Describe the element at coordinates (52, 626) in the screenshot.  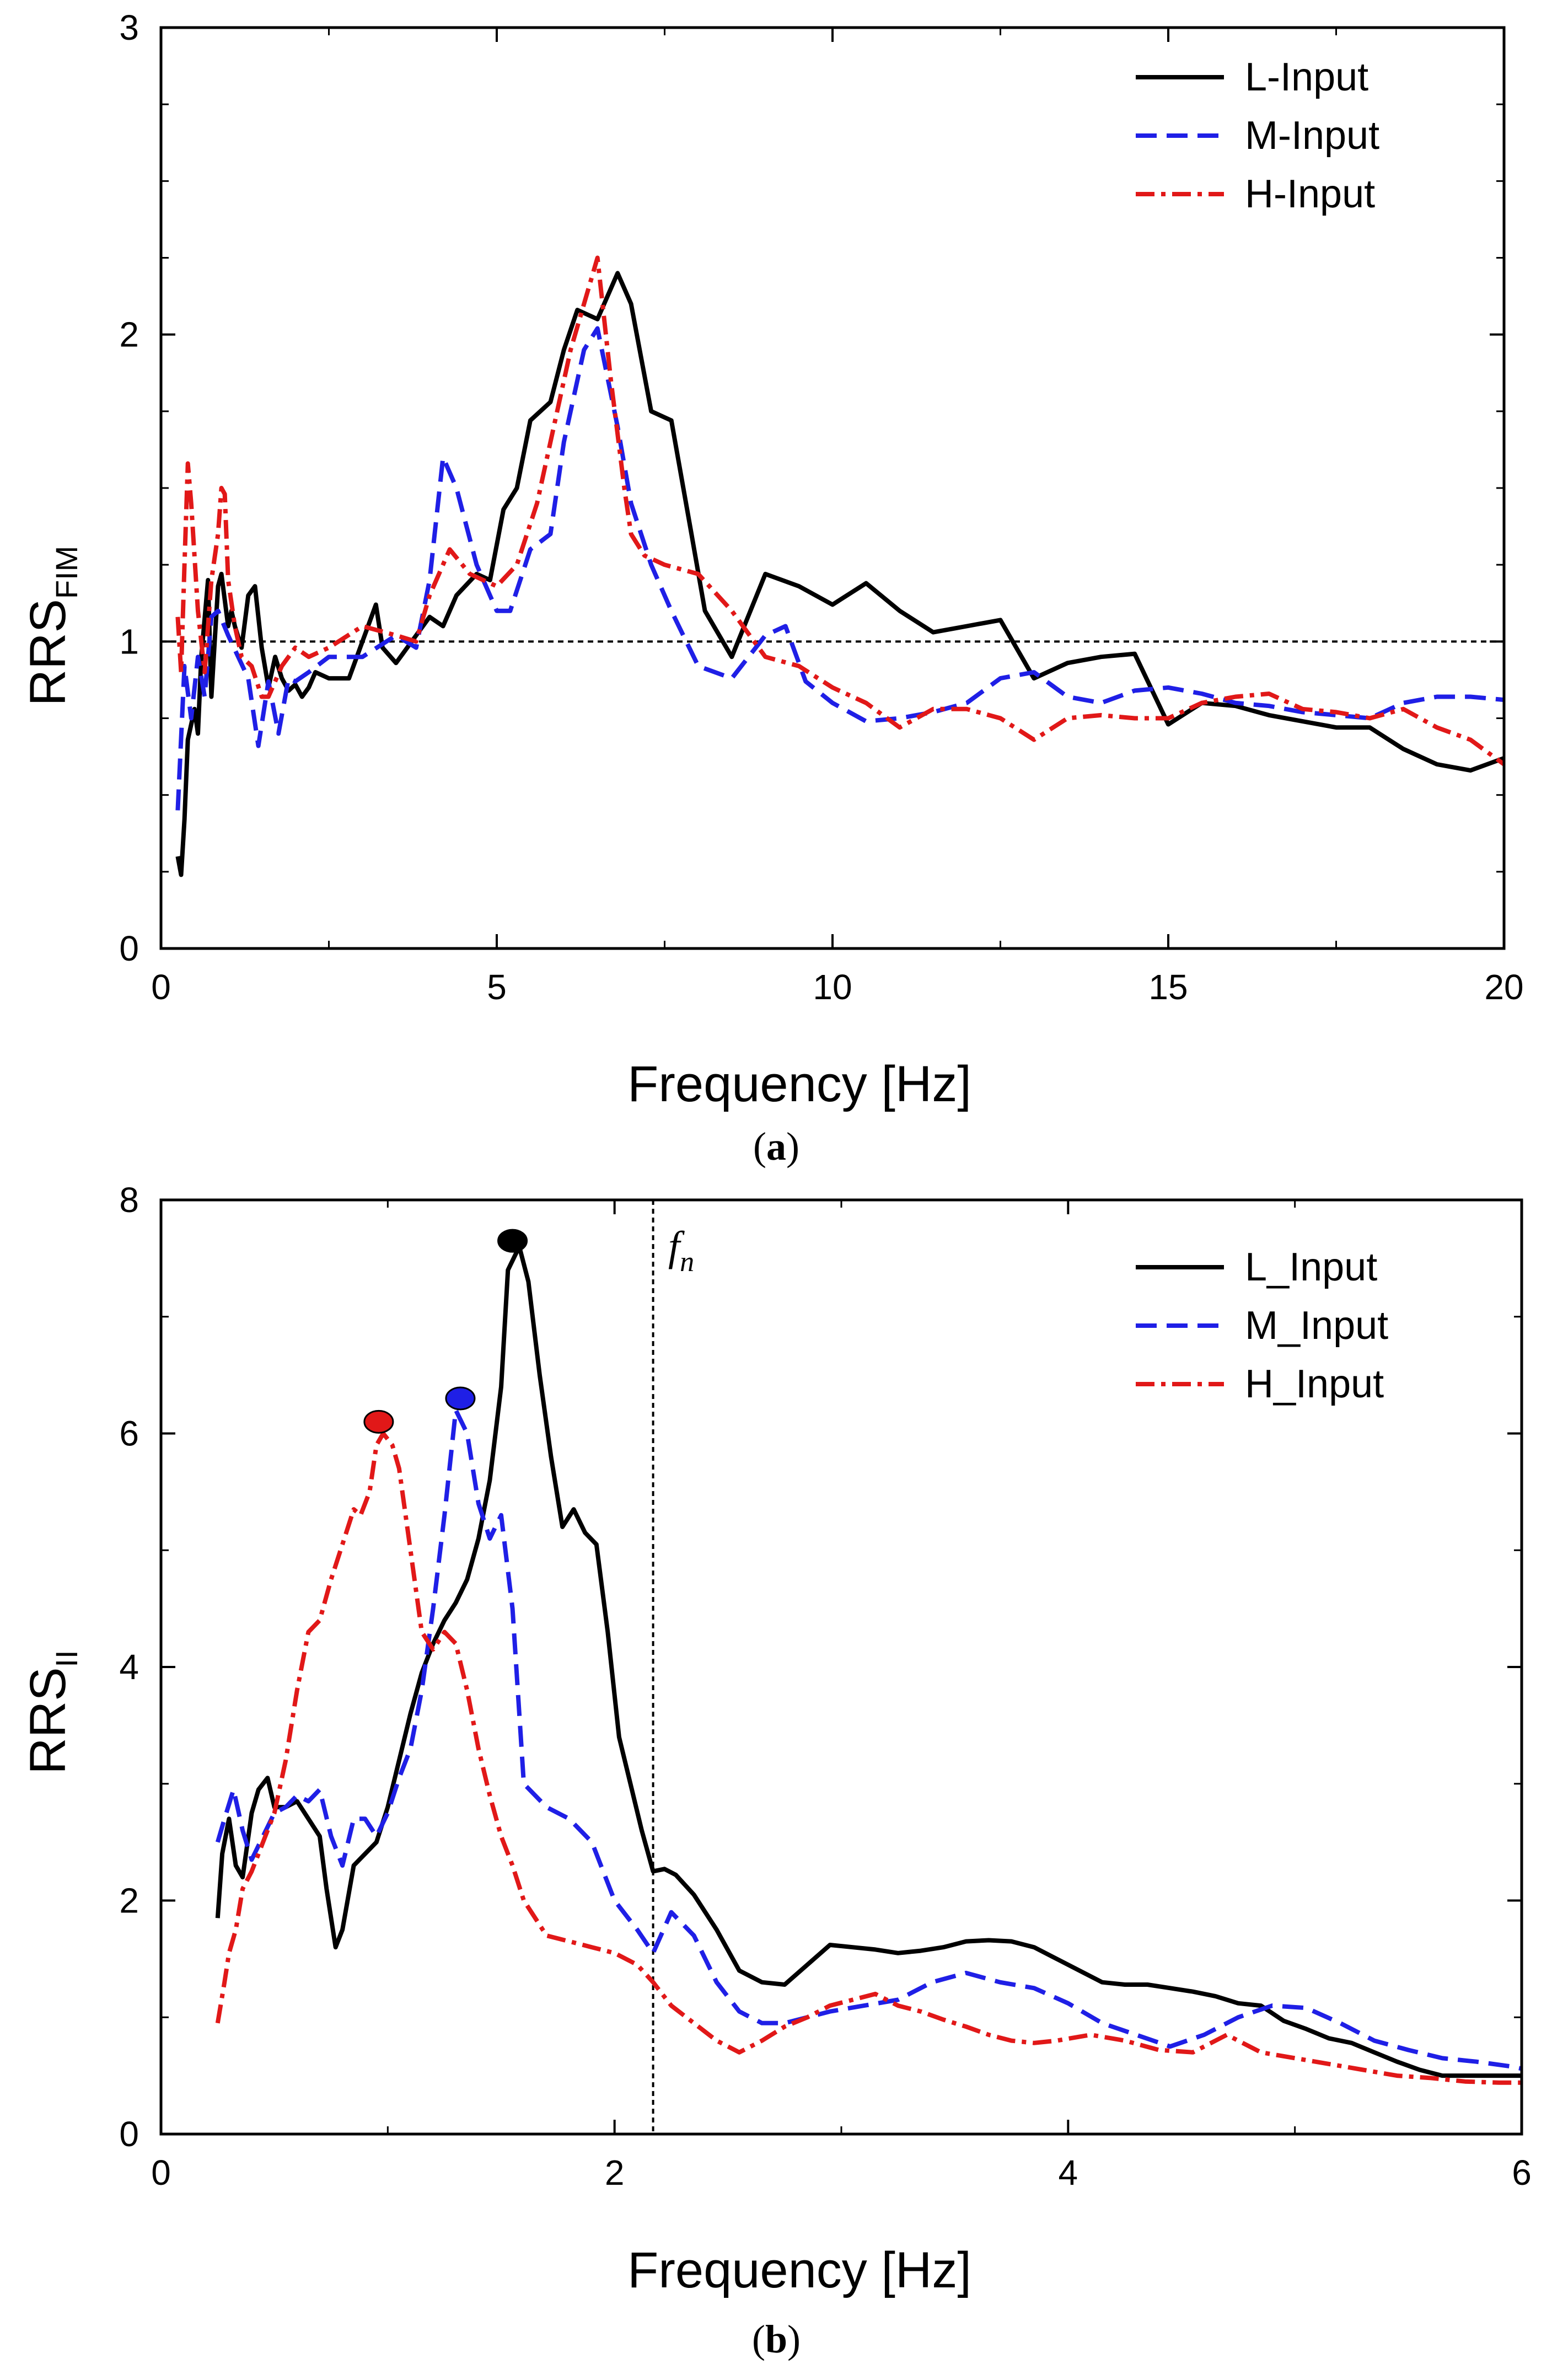
I see `chart-a-y-axis-label: RRSFIM` at that location.